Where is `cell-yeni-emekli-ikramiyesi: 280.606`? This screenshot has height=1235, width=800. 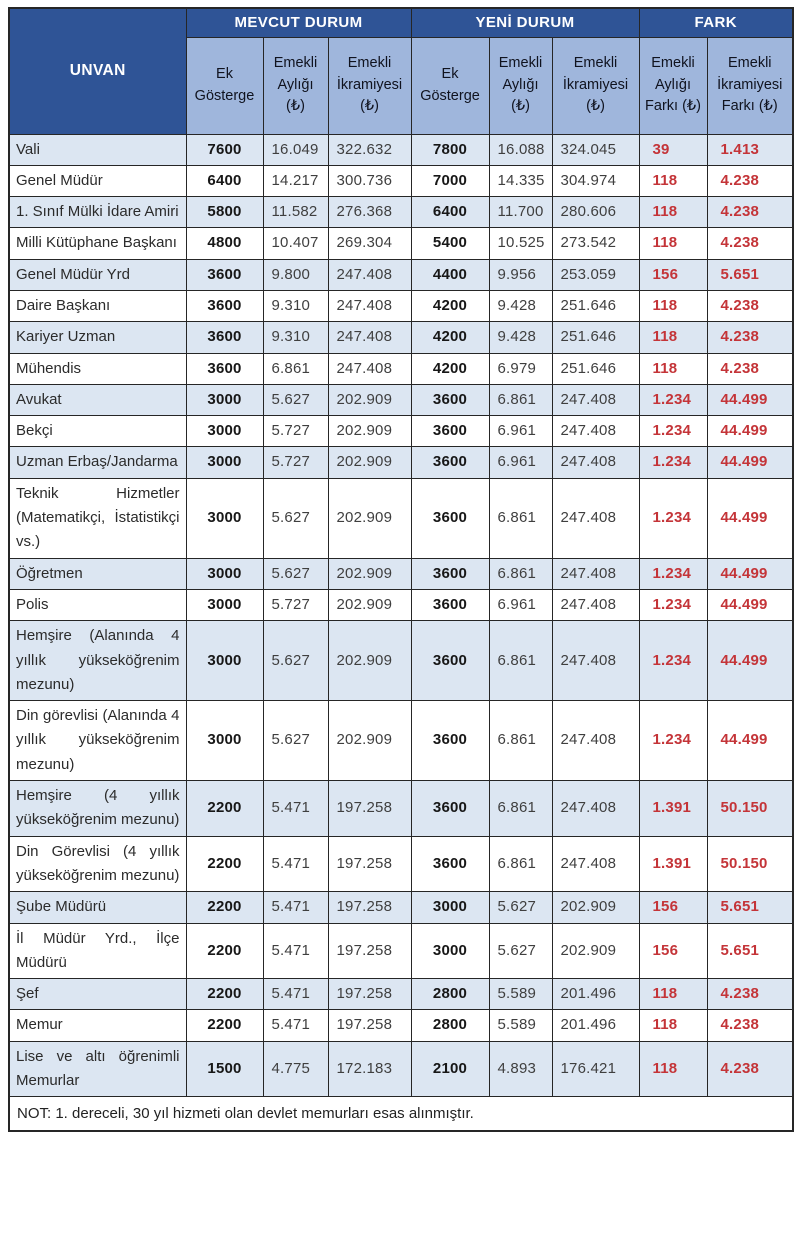 cell-yeni-emekli-ikramiyesi: 280.606 is located at coordinates (595, 212).